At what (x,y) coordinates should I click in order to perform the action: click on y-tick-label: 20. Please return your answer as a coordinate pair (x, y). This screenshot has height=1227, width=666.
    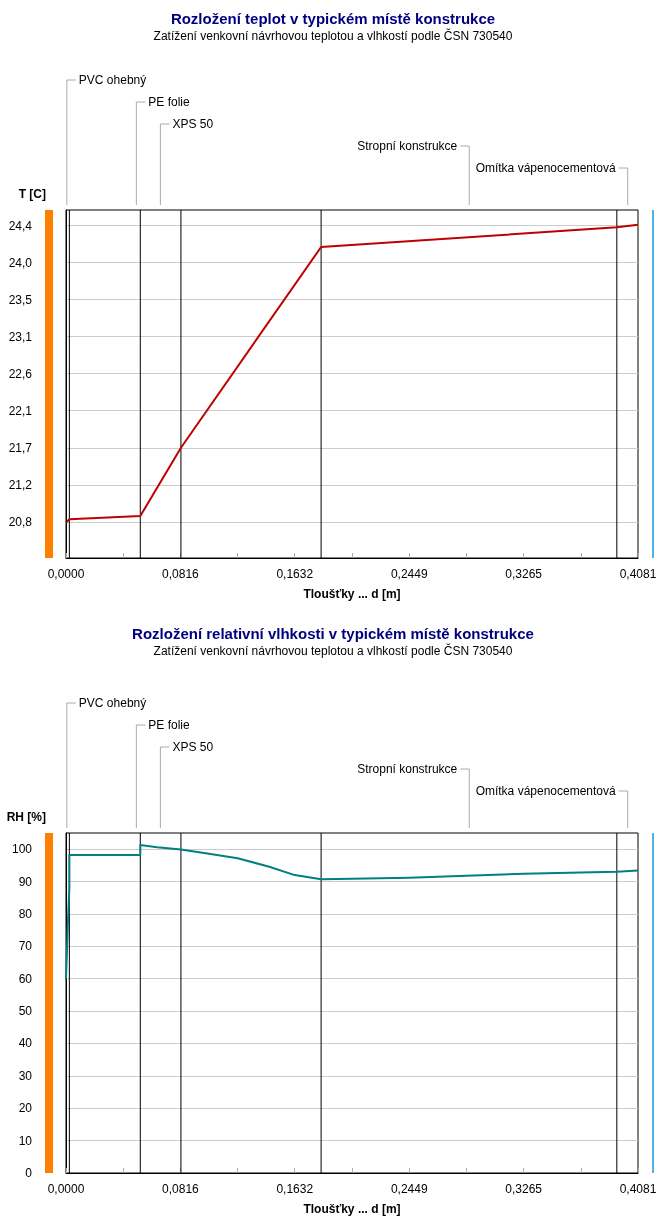
    Looking at the image, I should click on (25, 1108).